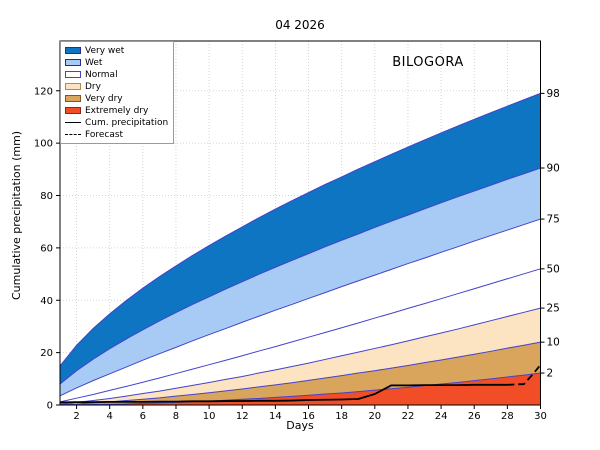  I want to click on legend-label: Forecast, so click(104, 134).